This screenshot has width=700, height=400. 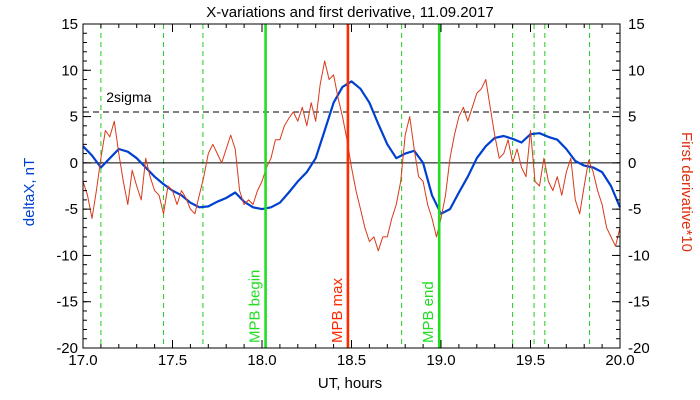 I want to click on y-tick-label-right-3: -5, so click(x=634, y=209).